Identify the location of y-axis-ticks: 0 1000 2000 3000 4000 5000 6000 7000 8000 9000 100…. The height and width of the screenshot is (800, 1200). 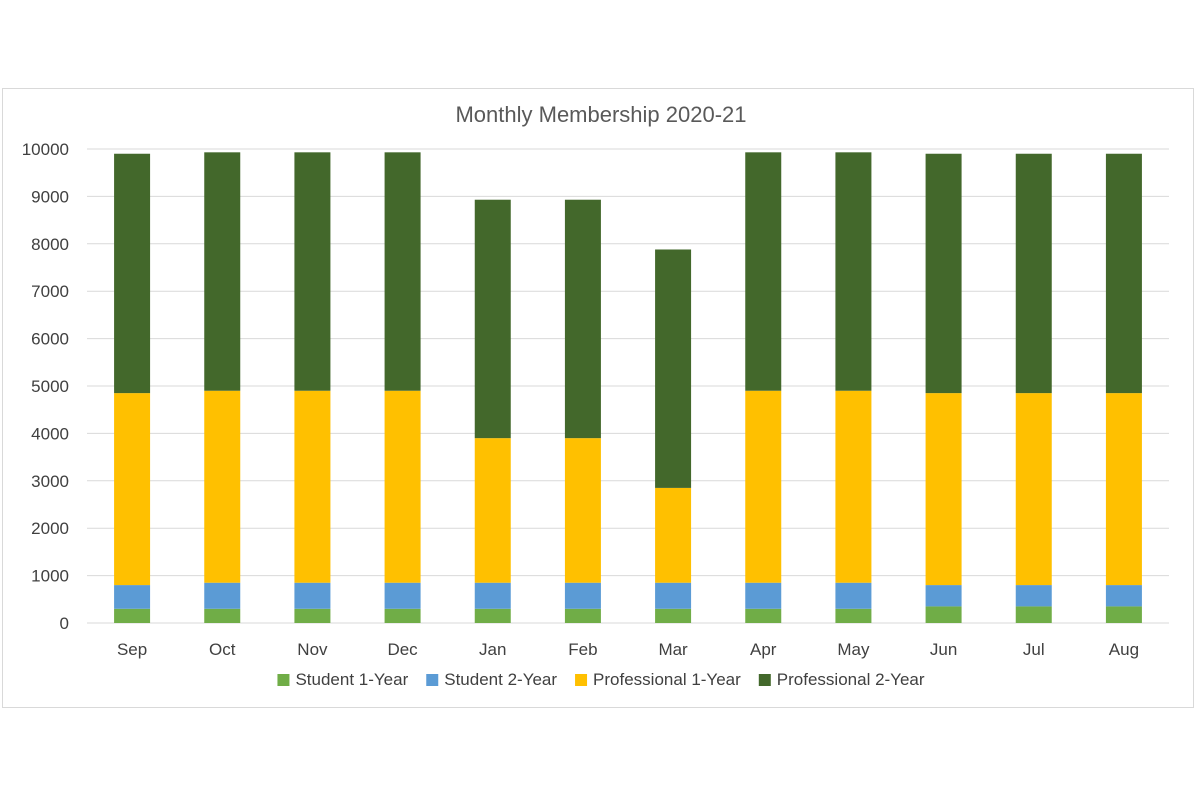
(45, 386).